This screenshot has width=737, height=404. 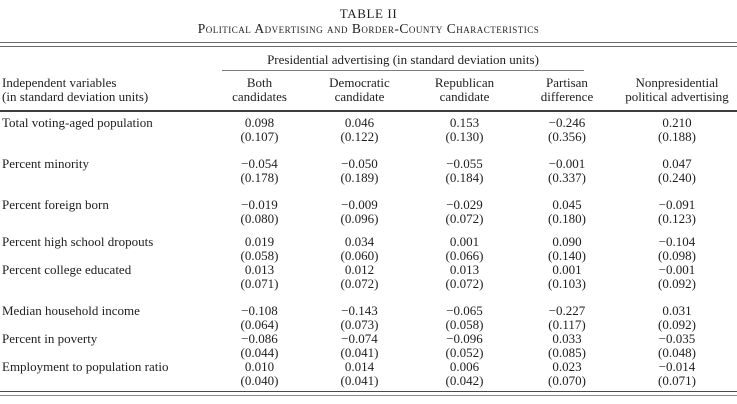 I want to click on top-double-rule, so click(x=368, y=44).